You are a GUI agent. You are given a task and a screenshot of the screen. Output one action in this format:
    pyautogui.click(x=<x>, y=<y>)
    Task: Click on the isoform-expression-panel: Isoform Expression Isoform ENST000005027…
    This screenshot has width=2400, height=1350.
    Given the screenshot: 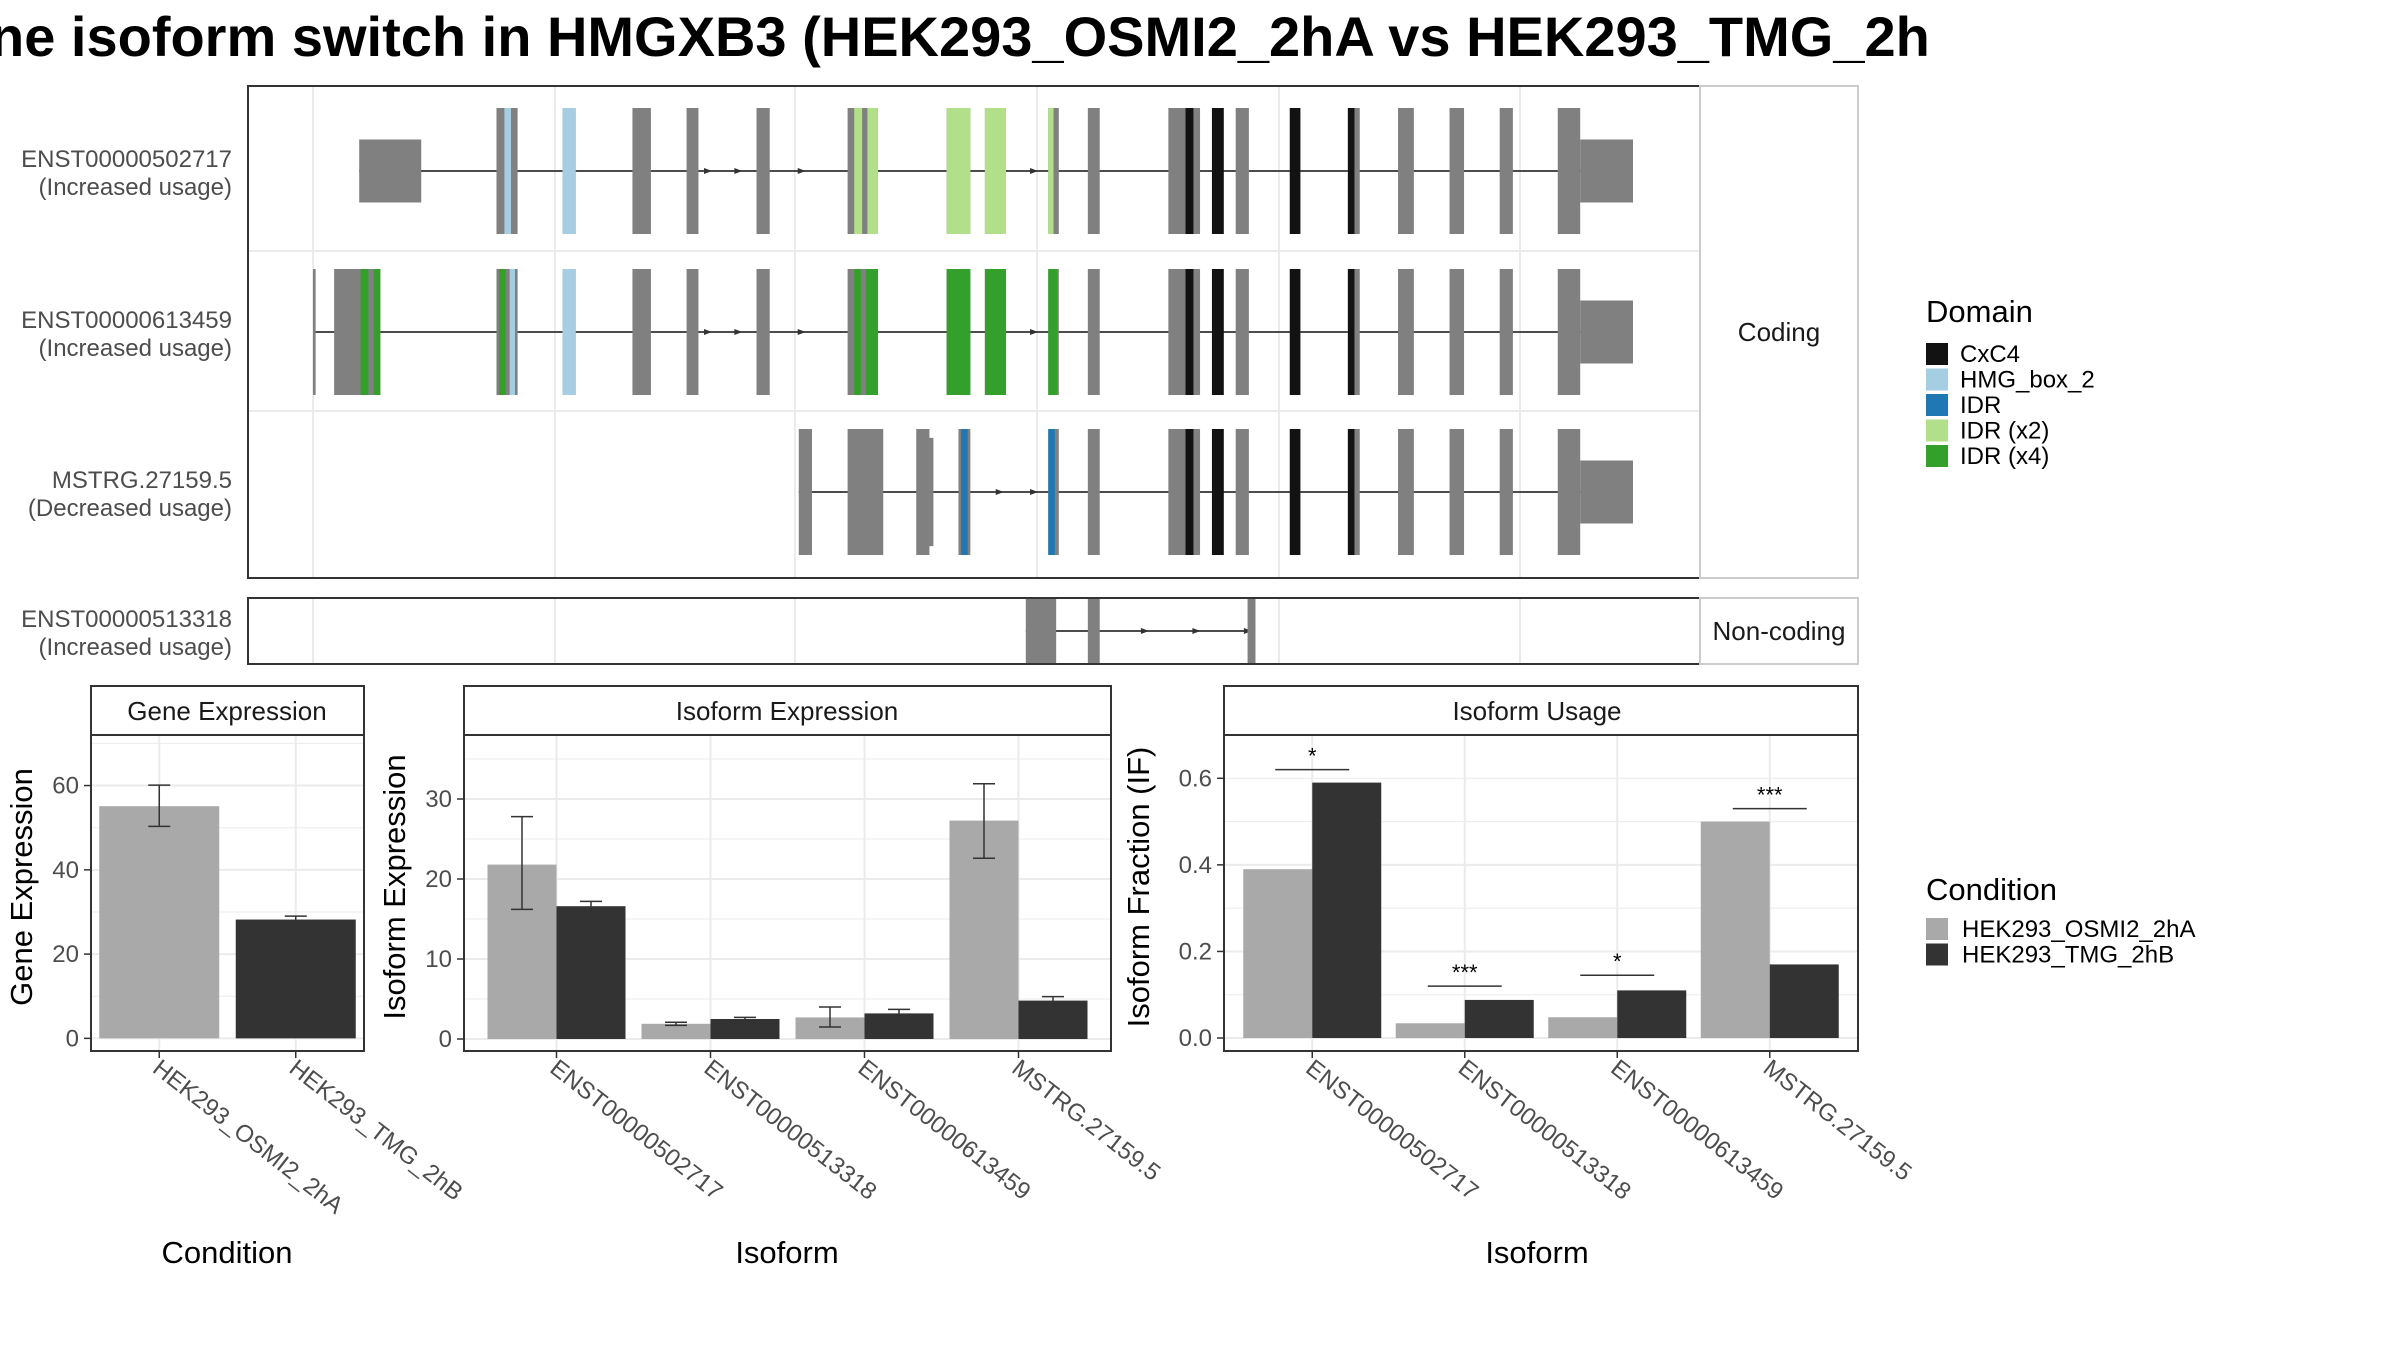 What is the action you would take?
    pyautogui.click(x=771, y=977)
    